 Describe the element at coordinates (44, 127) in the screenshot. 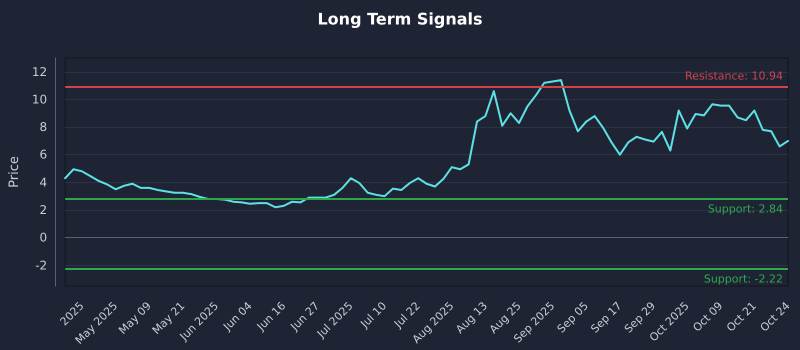

I see `y-tick-label: 8` at that location.